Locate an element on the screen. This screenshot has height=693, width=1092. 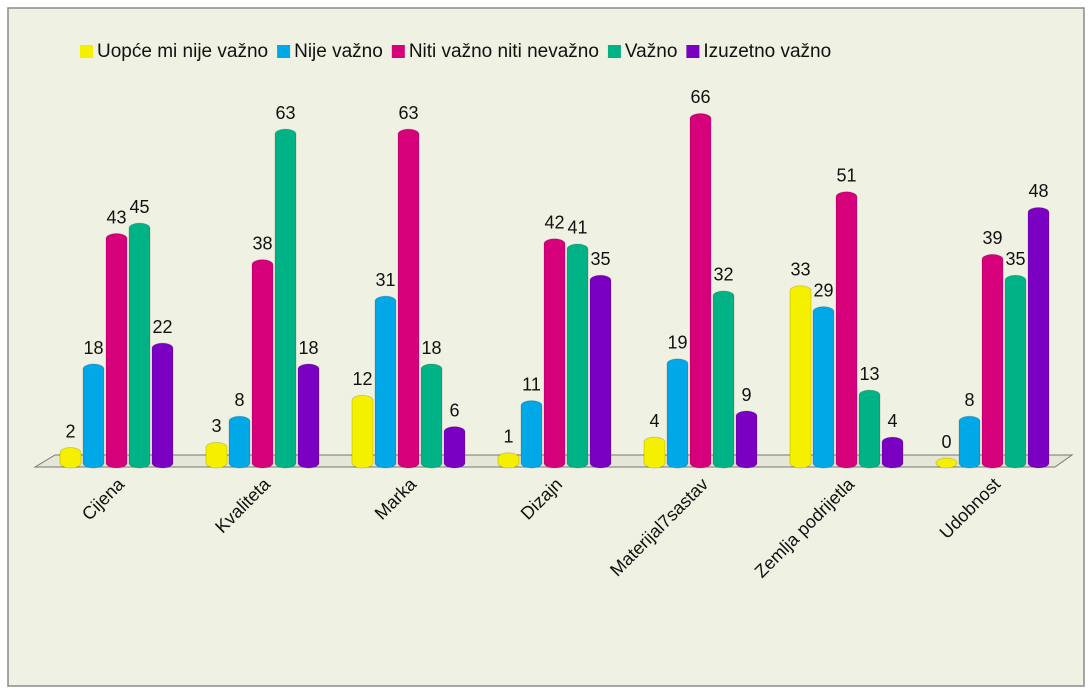
data-label: 6 is located at coordinates (454, 410).